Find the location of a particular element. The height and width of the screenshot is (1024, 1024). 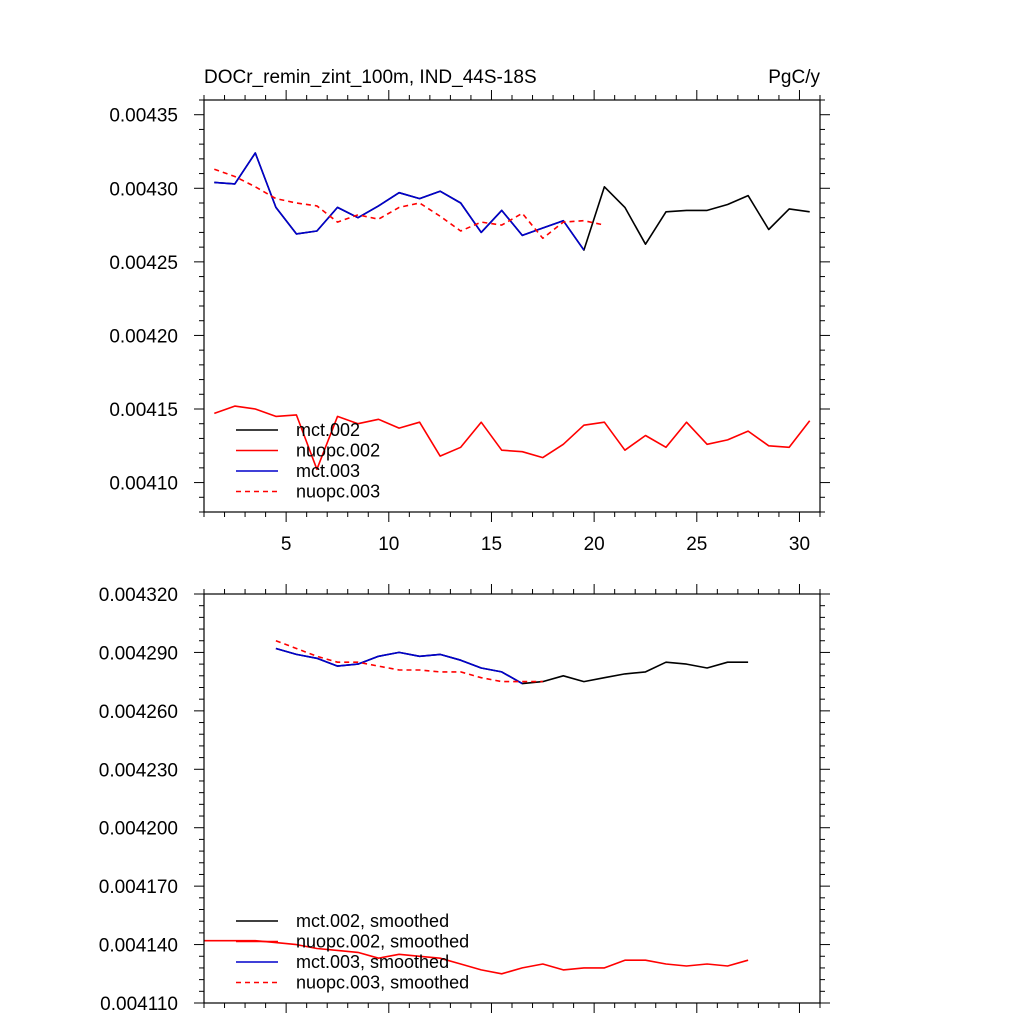

legend-label: nuopc.002 is located at coordinates (338, 451).